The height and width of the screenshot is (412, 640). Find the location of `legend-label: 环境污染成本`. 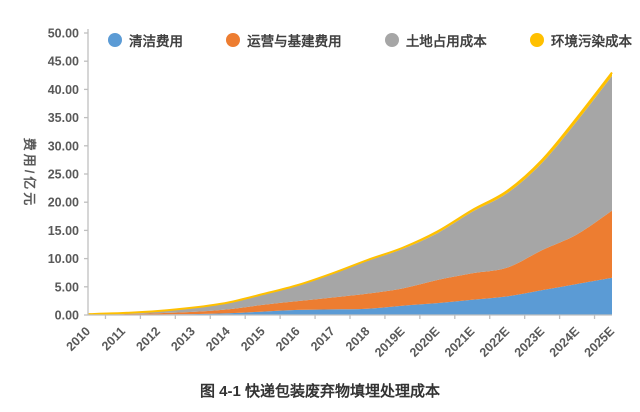

legend-label: 环境污染成本 is located at coordinates (591, 41).